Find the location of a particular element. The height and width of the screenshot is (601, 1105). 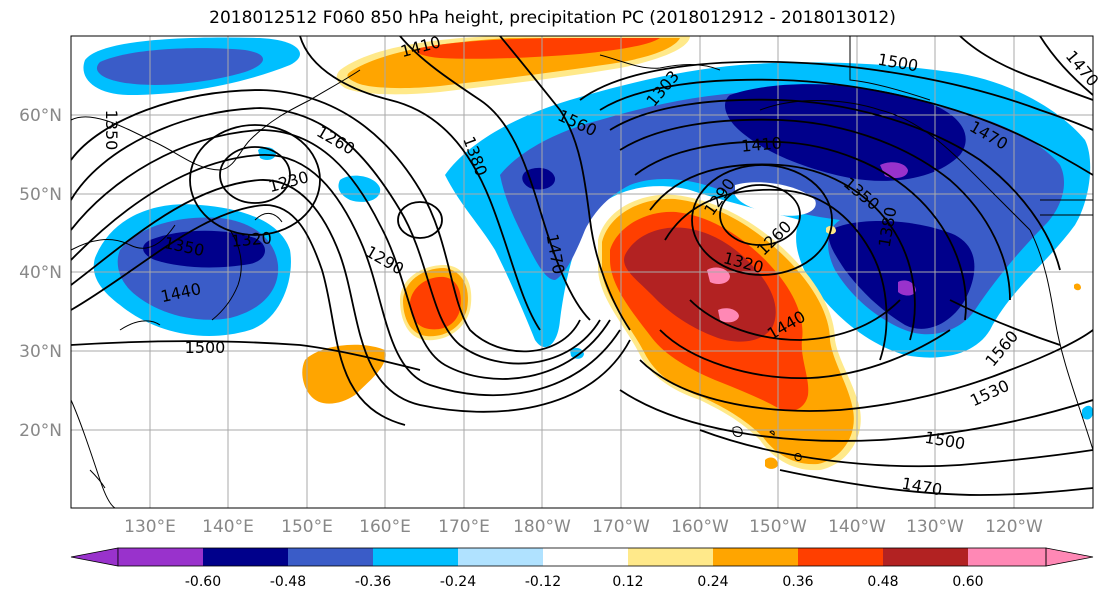

x-tick-label: 150°E is located at coordinates (307, 527).